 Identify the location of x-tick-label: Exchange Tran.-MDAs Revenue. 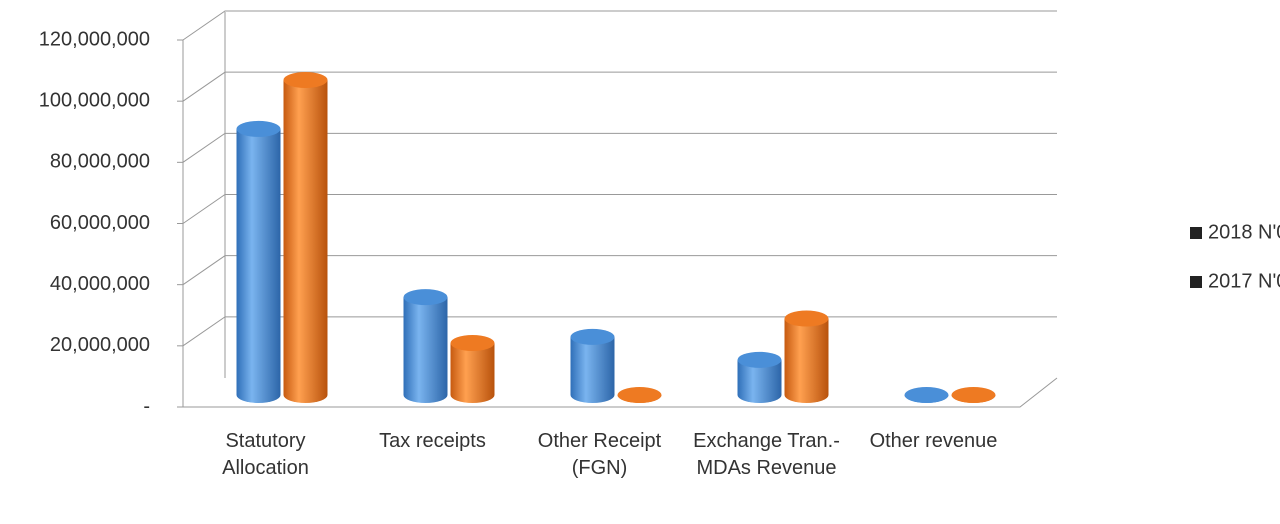
(766, 454).